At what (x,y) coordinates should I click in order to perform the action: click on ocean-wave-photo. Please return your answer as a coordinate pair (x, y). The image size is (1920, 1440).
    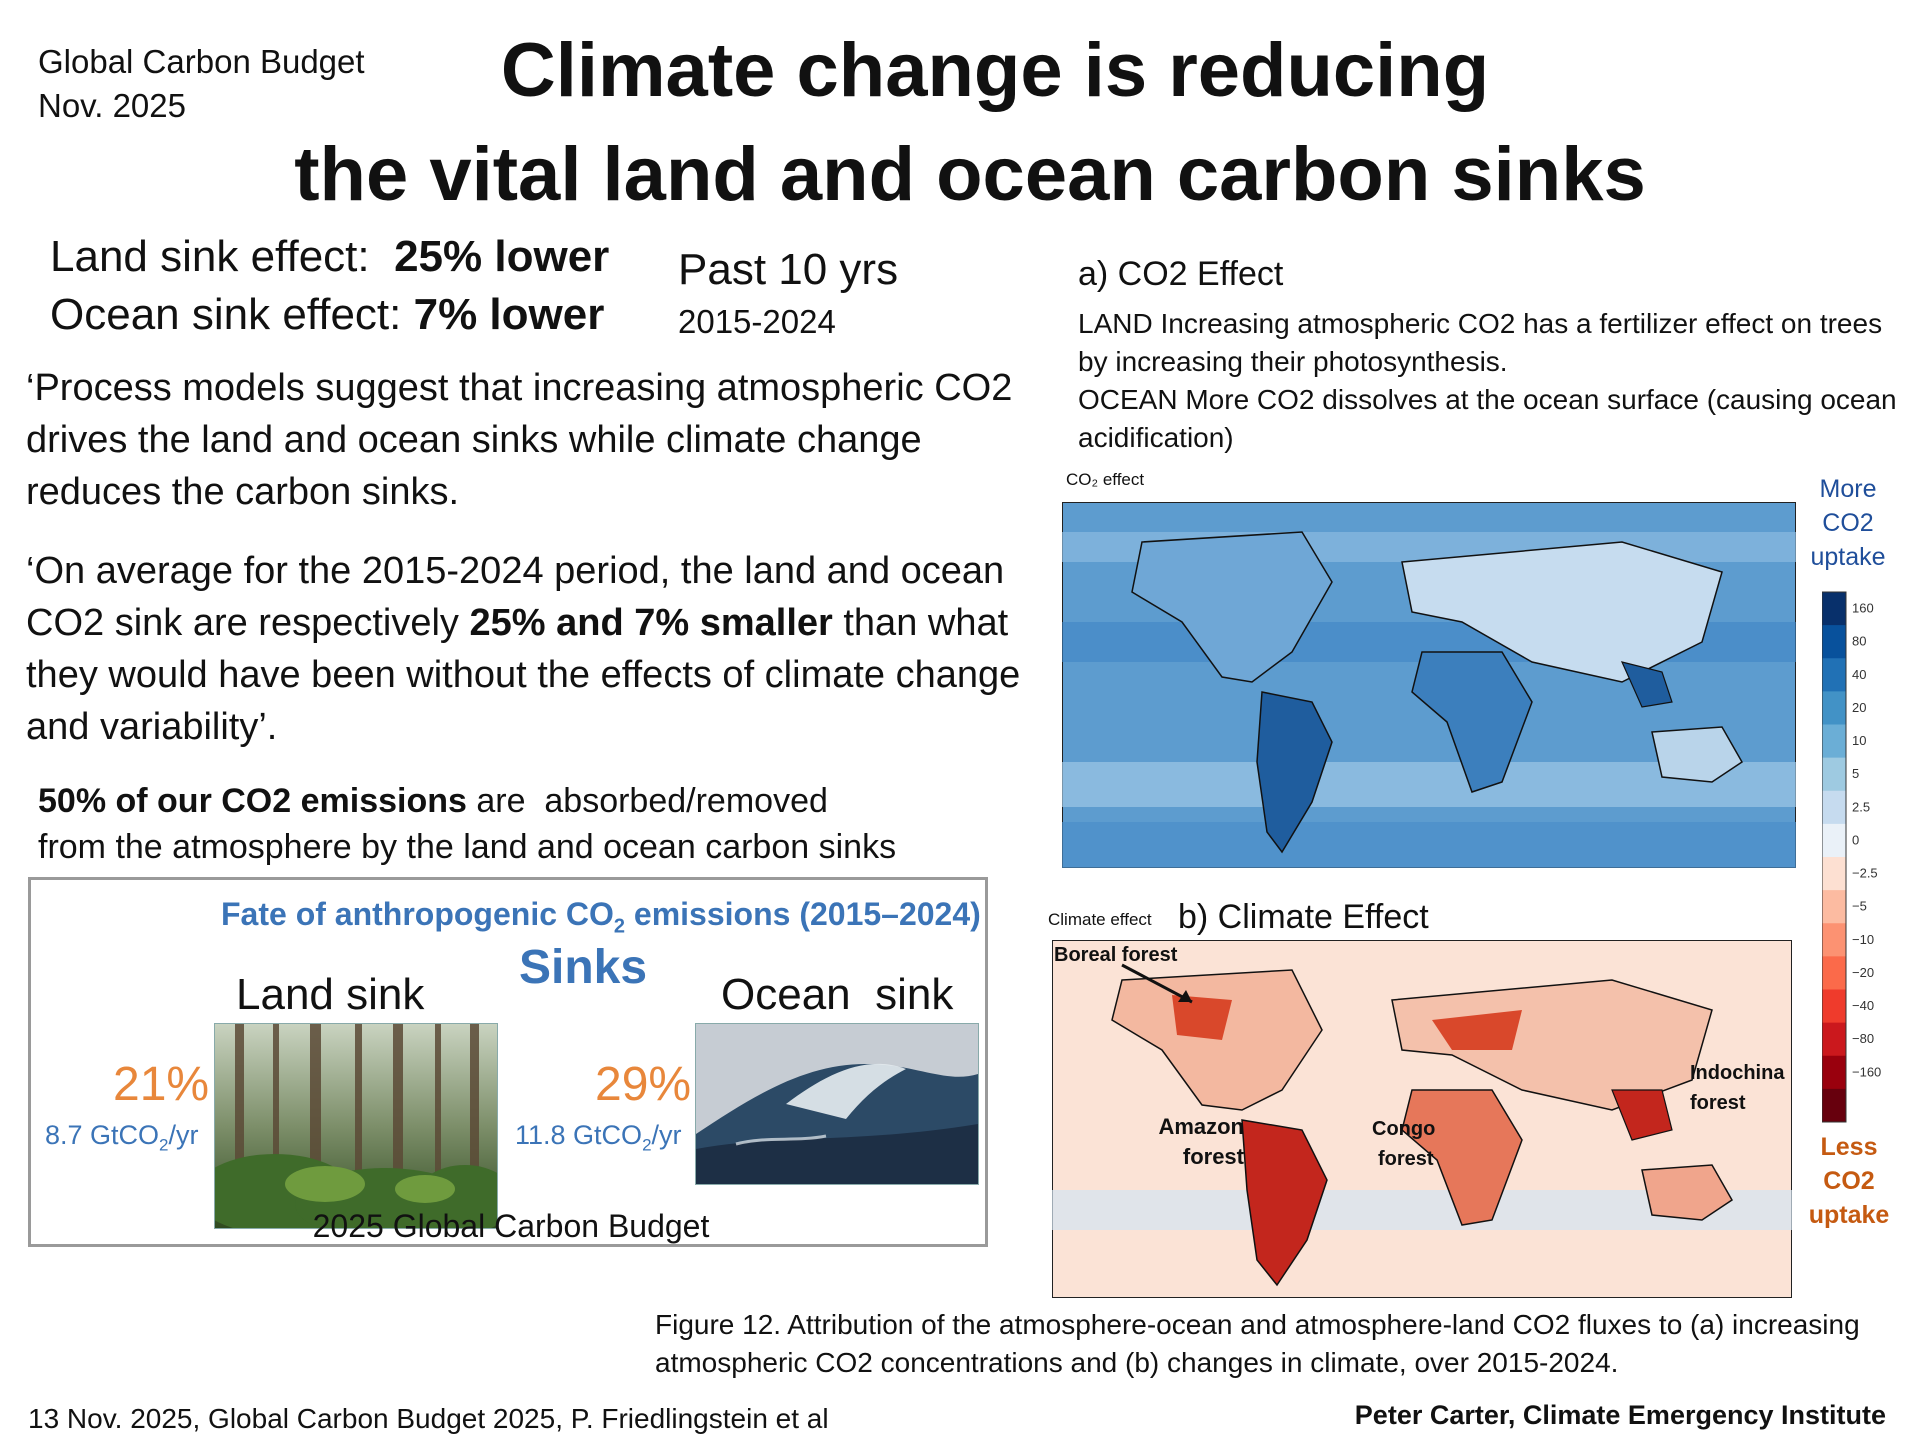
    Looking at the image, I should click on (837, 1104).